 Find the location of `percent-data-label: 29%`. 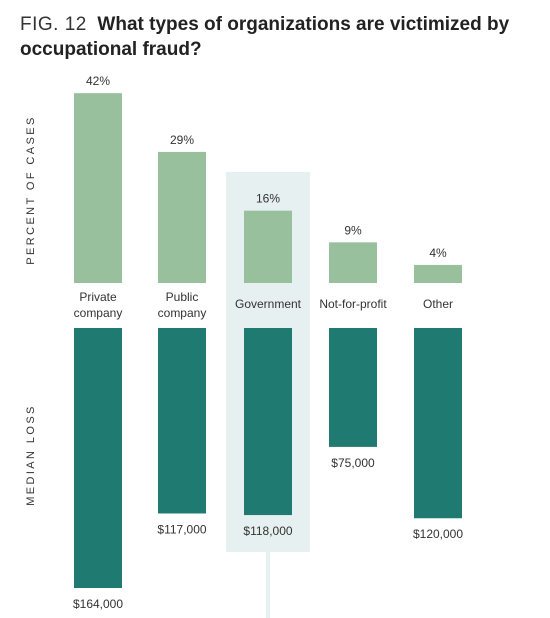

percent-data-label: 29% is located at coordinates (182, 140).